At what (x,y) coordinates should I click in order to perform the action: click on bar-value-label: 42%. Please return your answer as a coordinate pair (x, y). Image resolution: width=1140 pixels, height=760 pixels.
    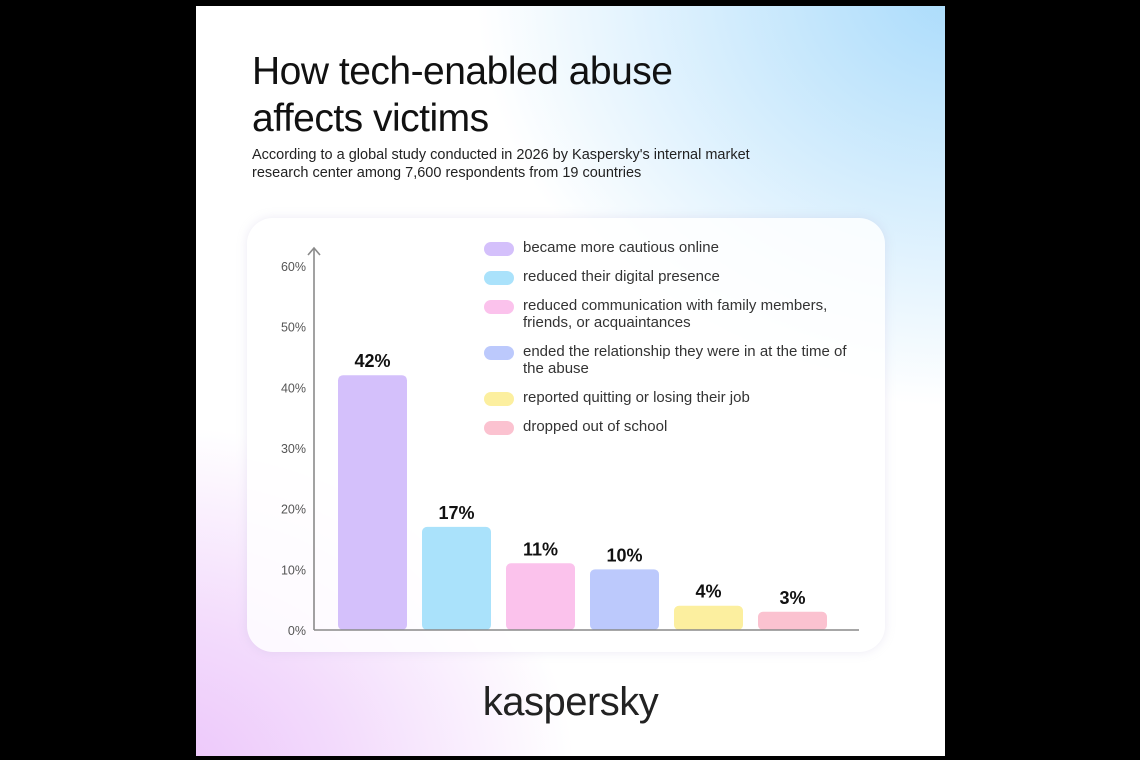
    Looking at the image, I should click on (372, 361).